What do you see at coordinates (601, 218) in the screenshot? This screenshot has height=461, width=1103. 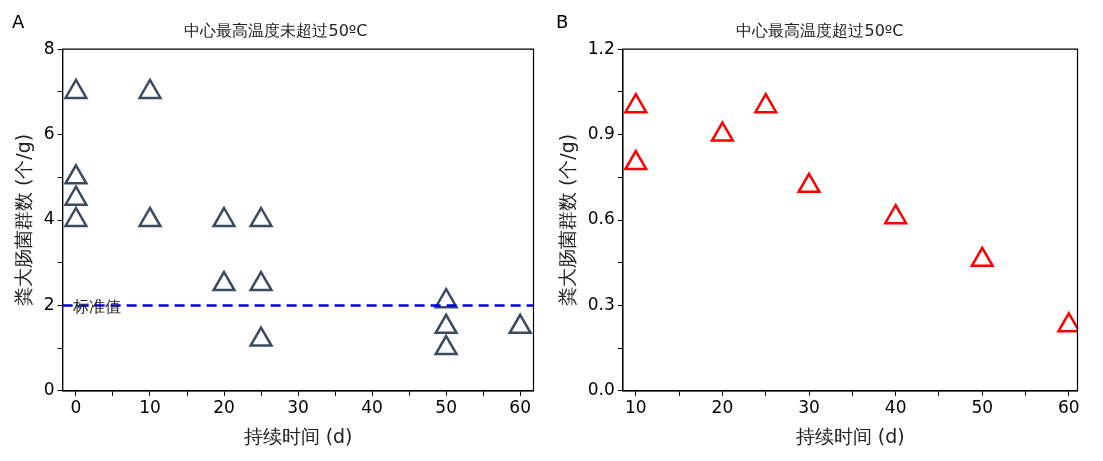 I see `y-tick-label: 0.6` at bounding box center [601, 218].